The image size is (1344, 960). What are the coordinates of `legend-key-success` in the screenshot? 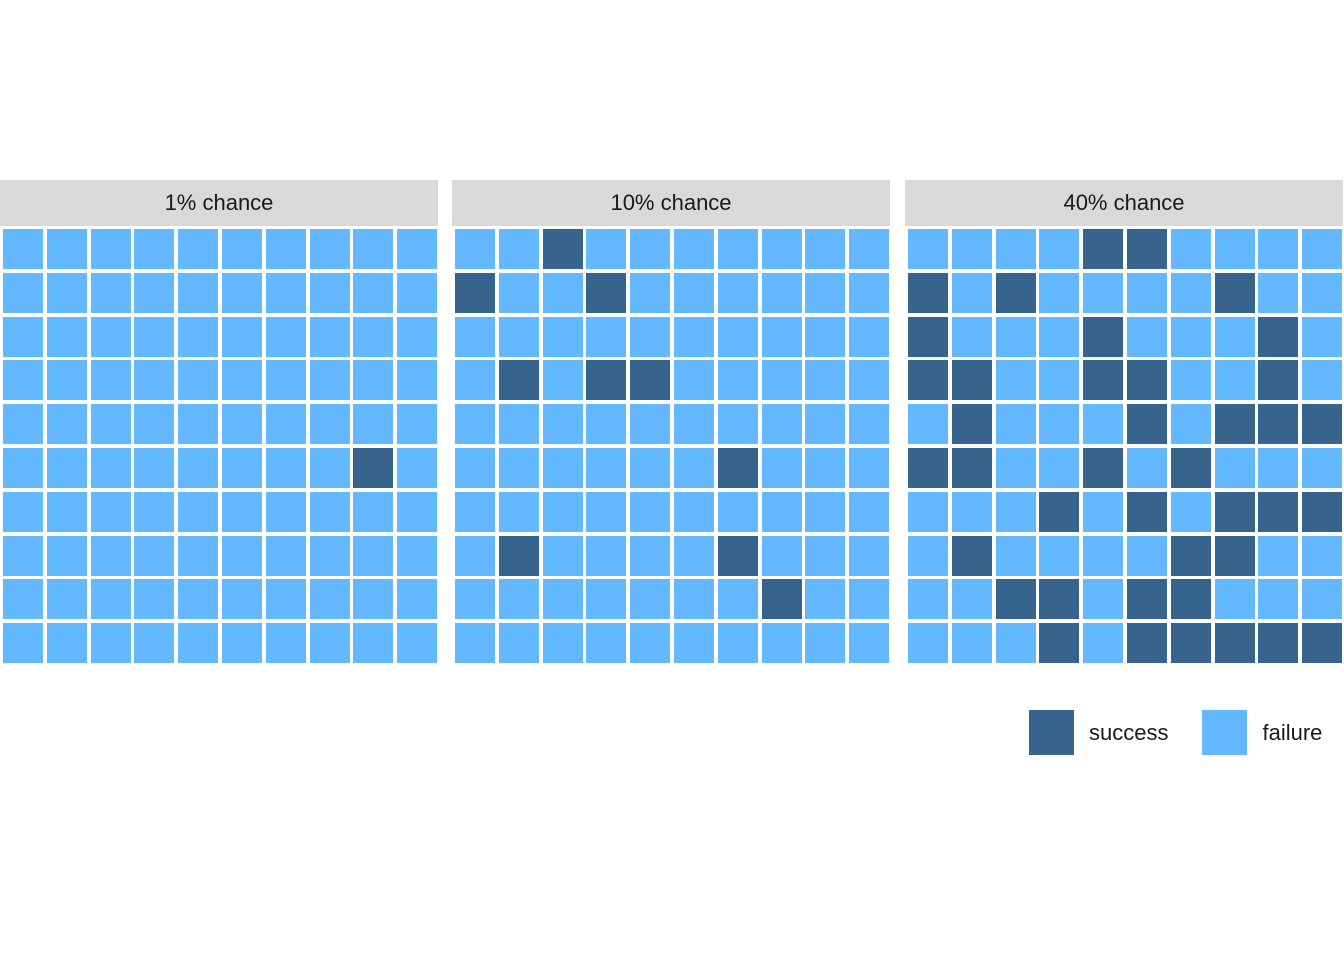 It's located at (1051, 732).